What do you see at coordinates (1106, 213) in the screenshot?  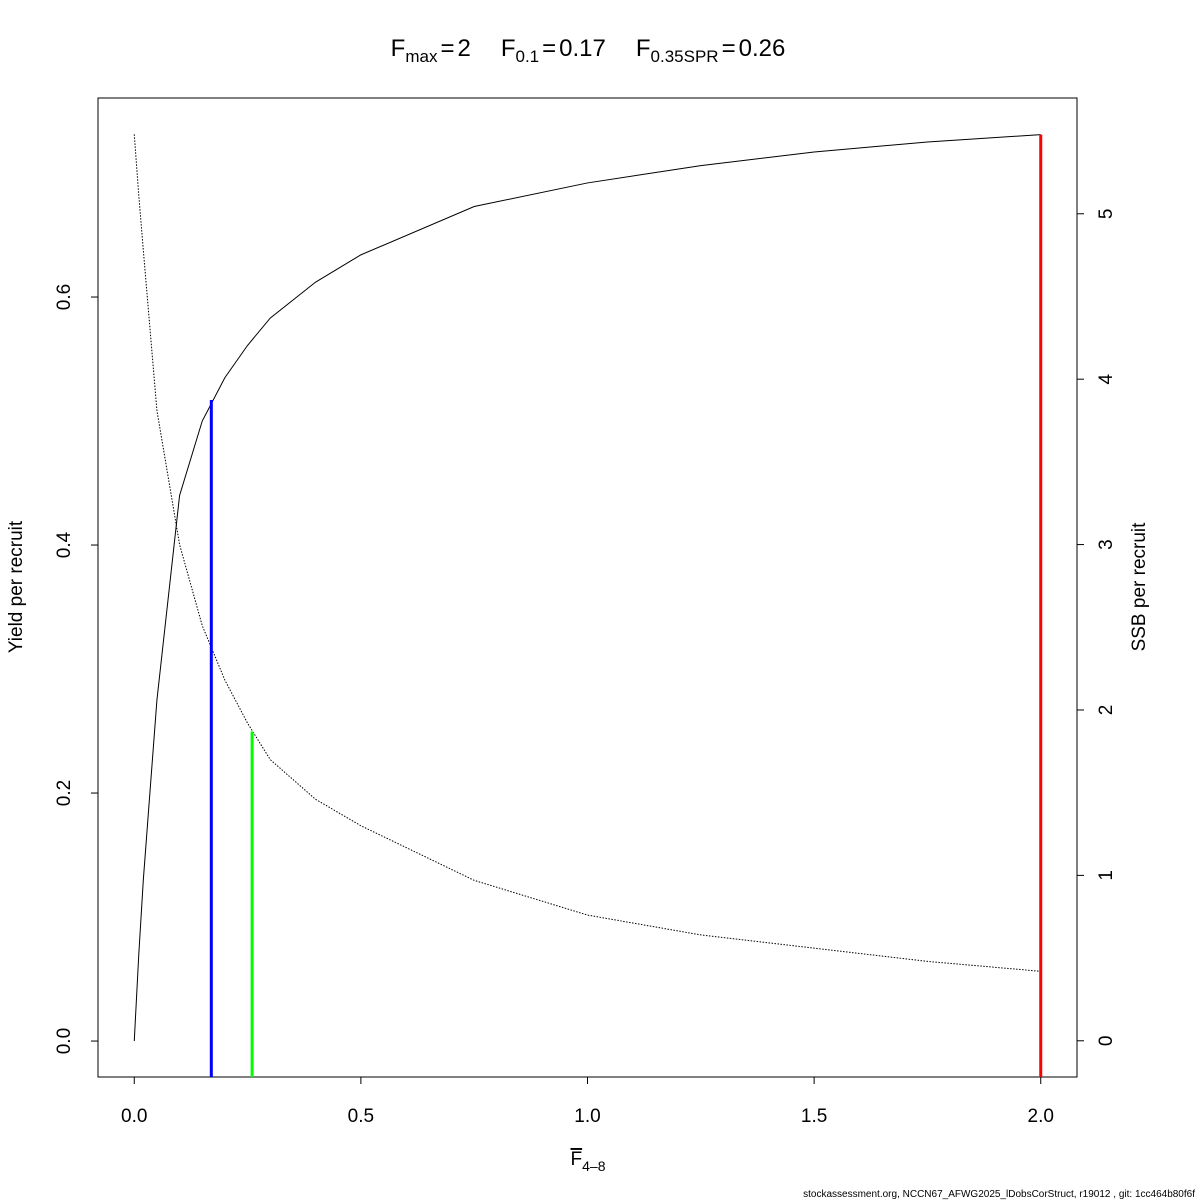 I see `y2-tick-label: 5` at bounding box center [1106, 213].